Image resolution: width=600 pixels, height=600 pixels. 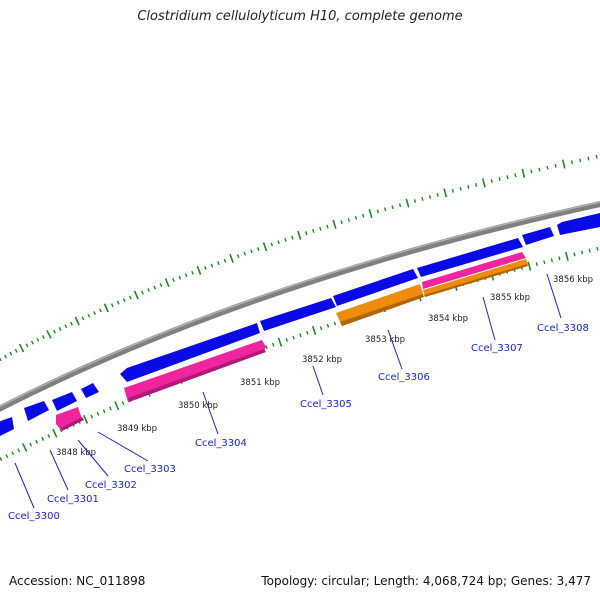 I want to click on scale-label: 3853 kbp, so click(x=385, y=340).